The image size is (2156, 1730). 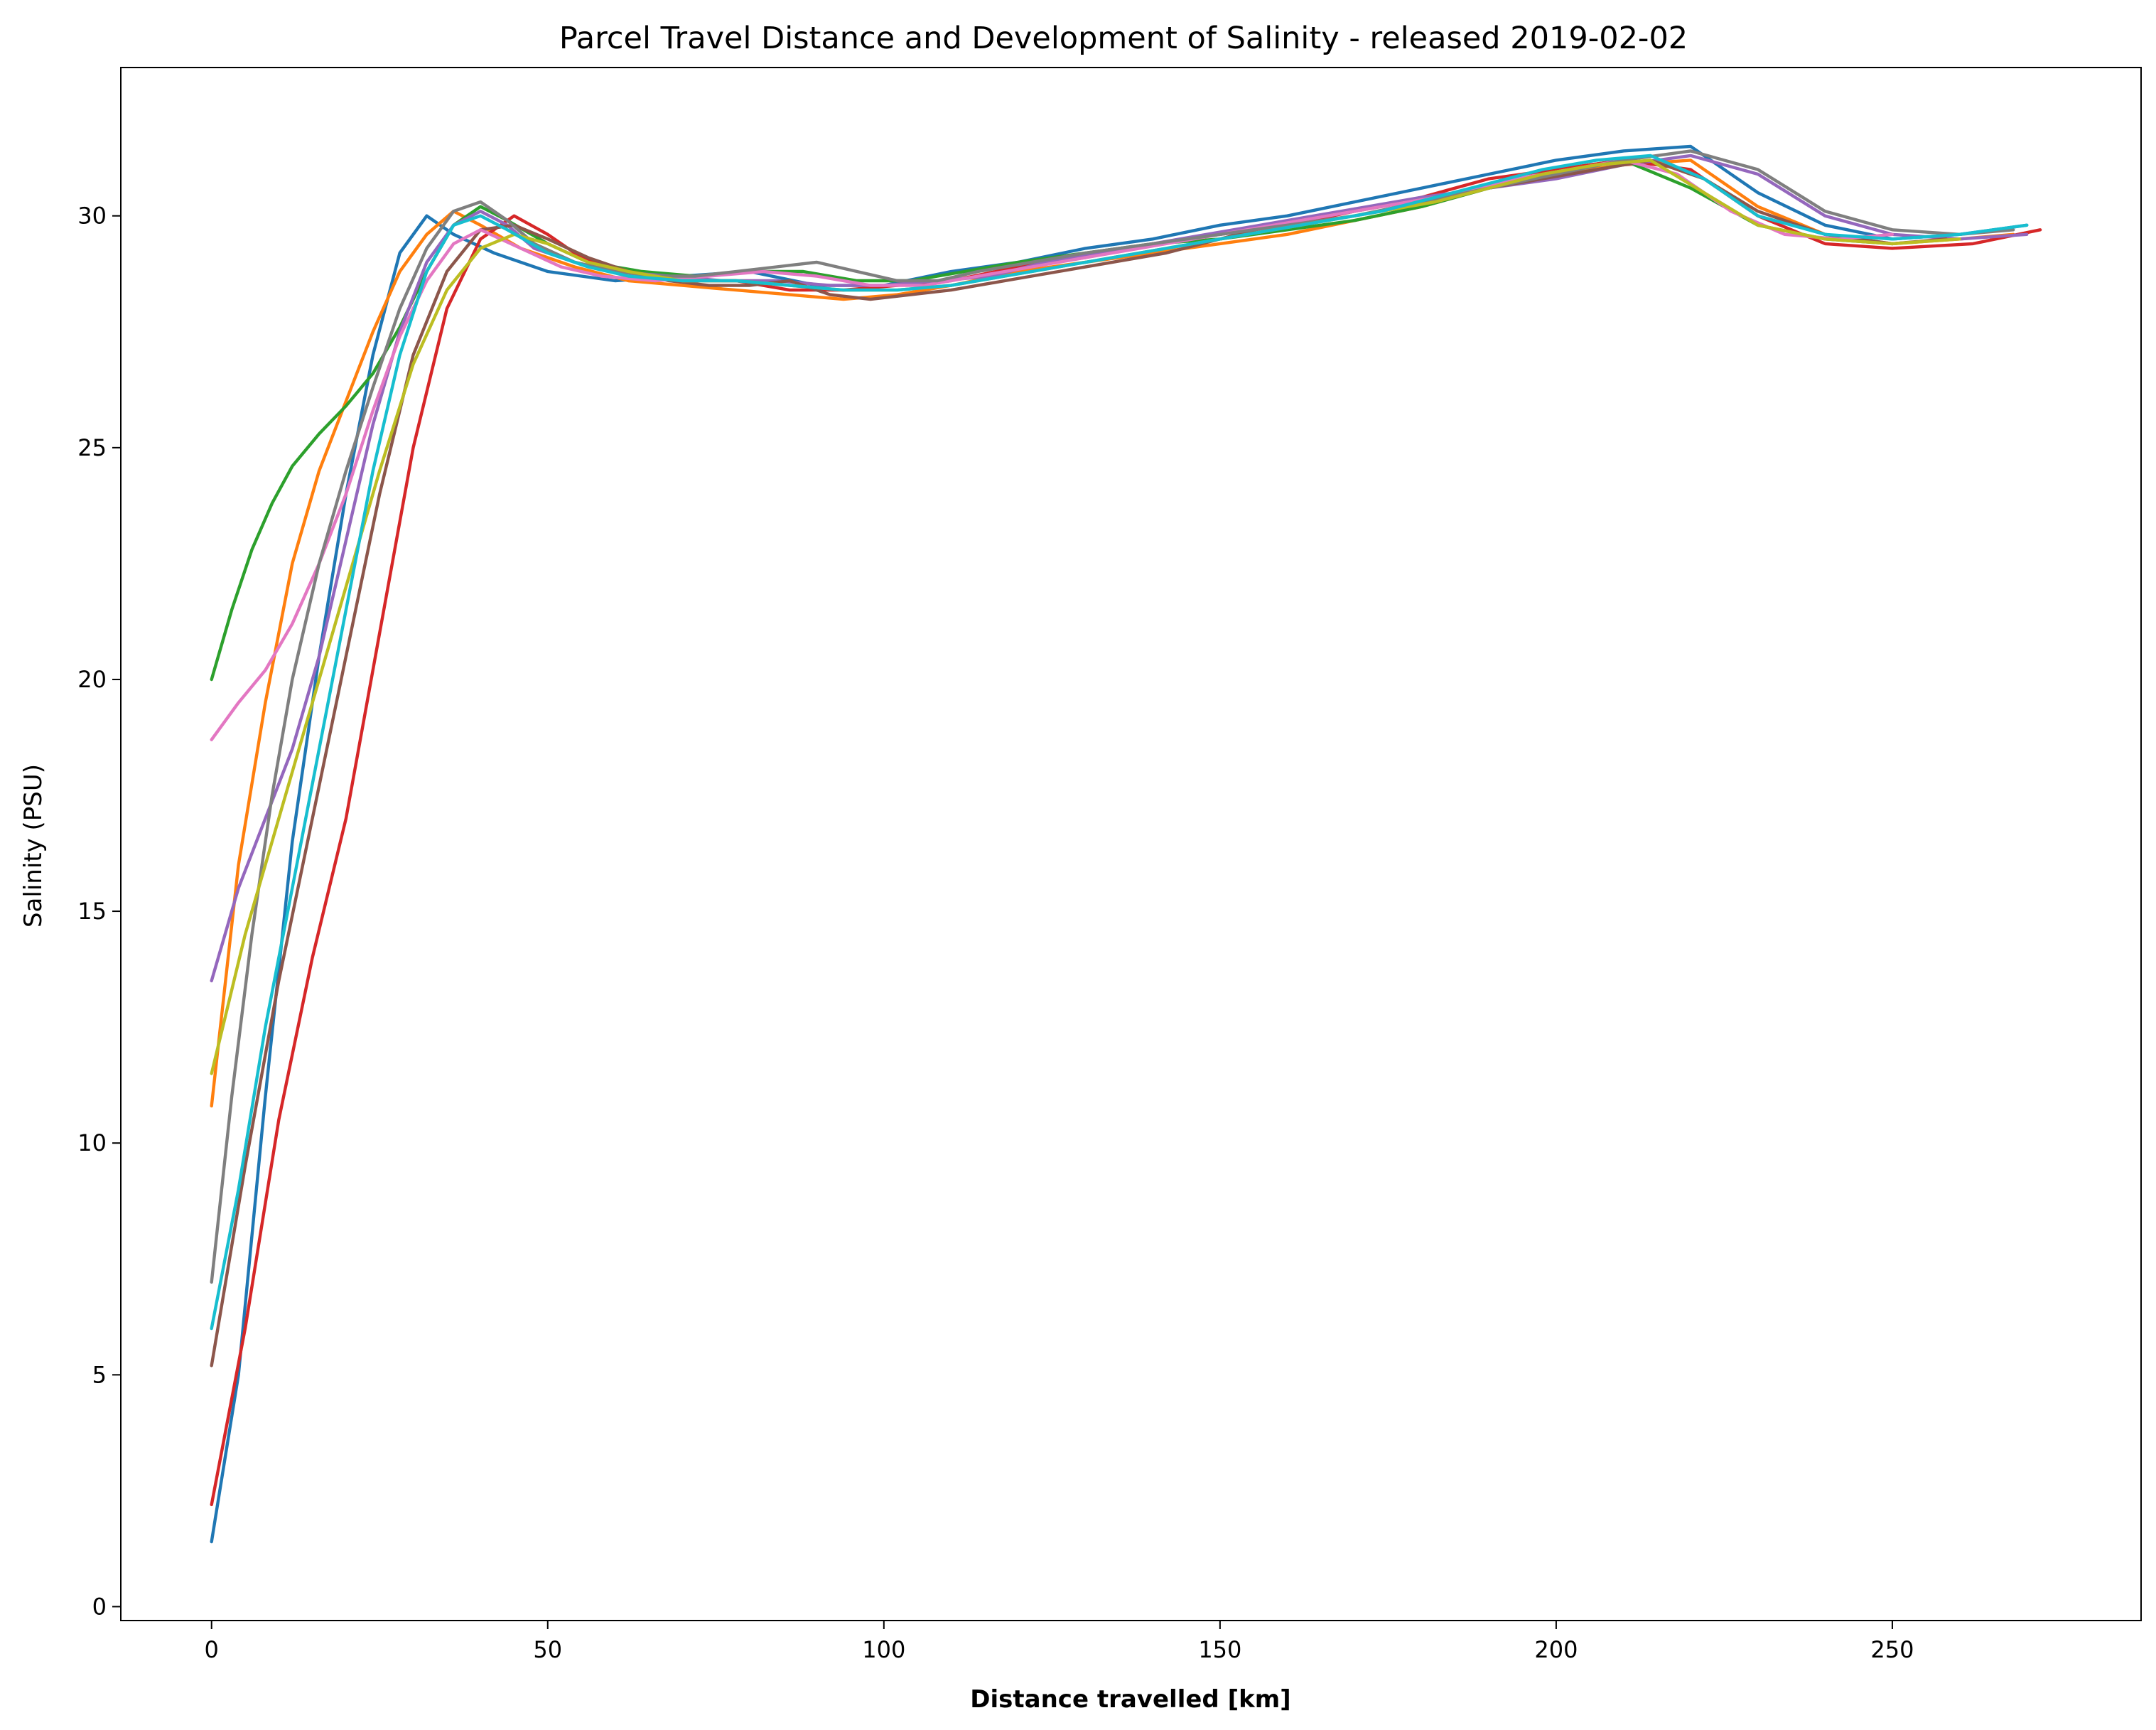 What do you see at coordinates (99, 1374) in the screenshot?
I see `y-tick-label: 5` at bounding box center [99, 1374].